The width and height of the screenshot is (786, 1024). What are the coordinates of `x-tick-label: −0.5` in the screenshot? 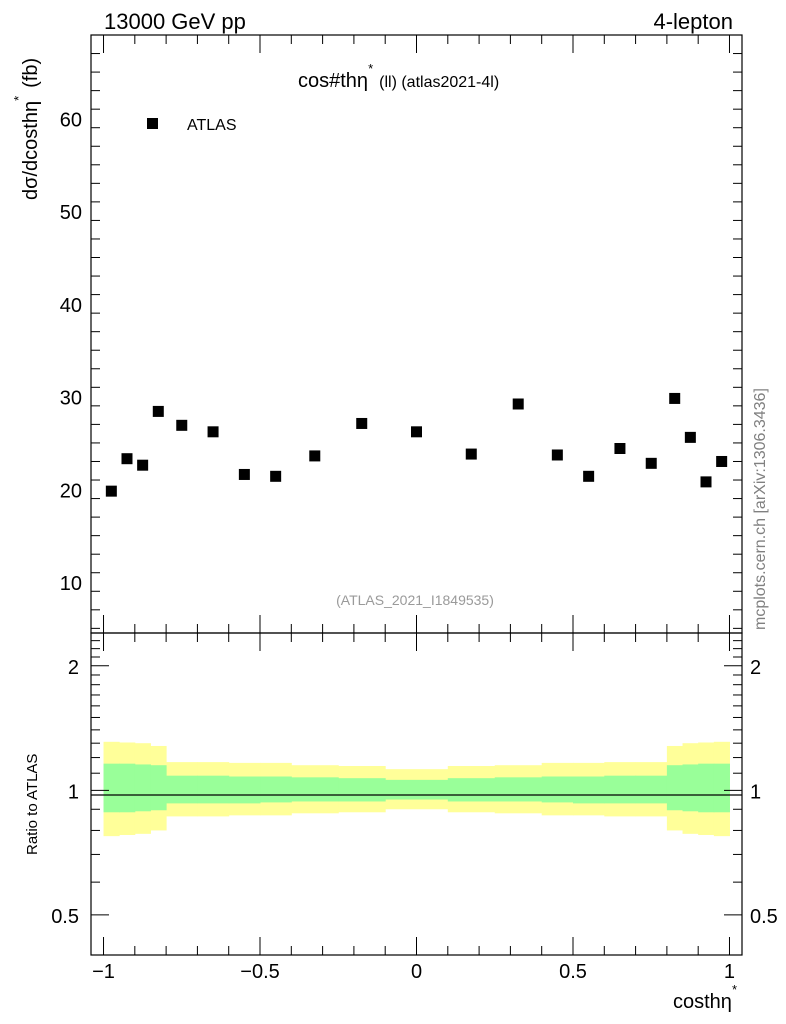 It's located at (259, 972).